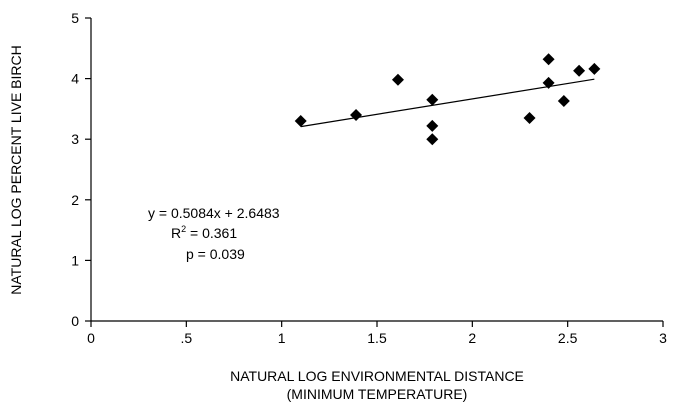 The image size is (675, 407). I want to click on x-tick-label: 1, so click(282, 338).